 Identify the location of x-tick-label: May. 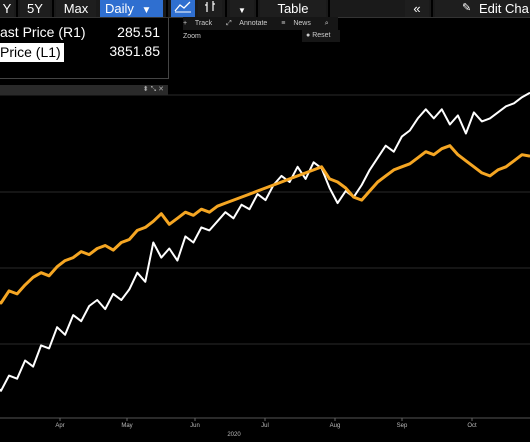
(126, 426).